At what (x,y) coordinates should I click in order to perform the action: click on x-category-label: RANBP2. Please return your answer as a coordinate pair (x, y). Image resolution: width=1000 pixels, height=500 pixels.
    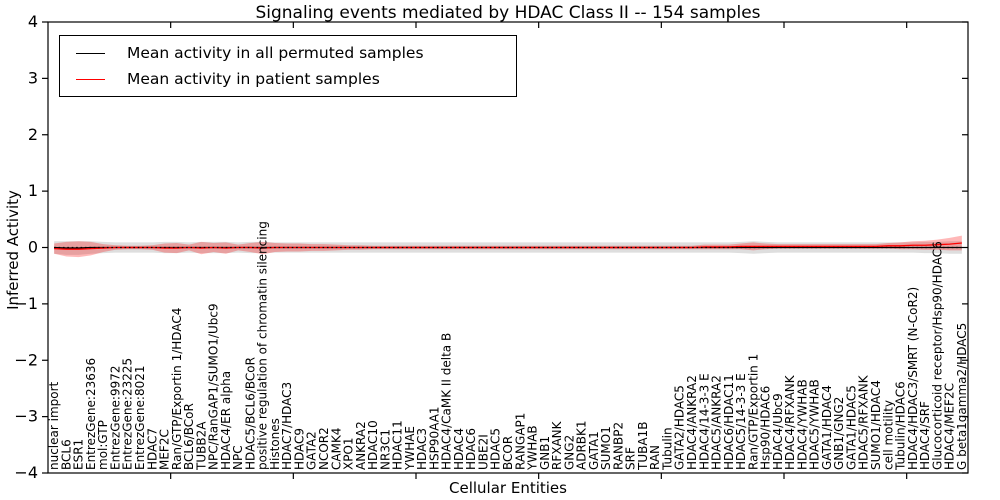
    Looking at the image, I should click on (618, 446).